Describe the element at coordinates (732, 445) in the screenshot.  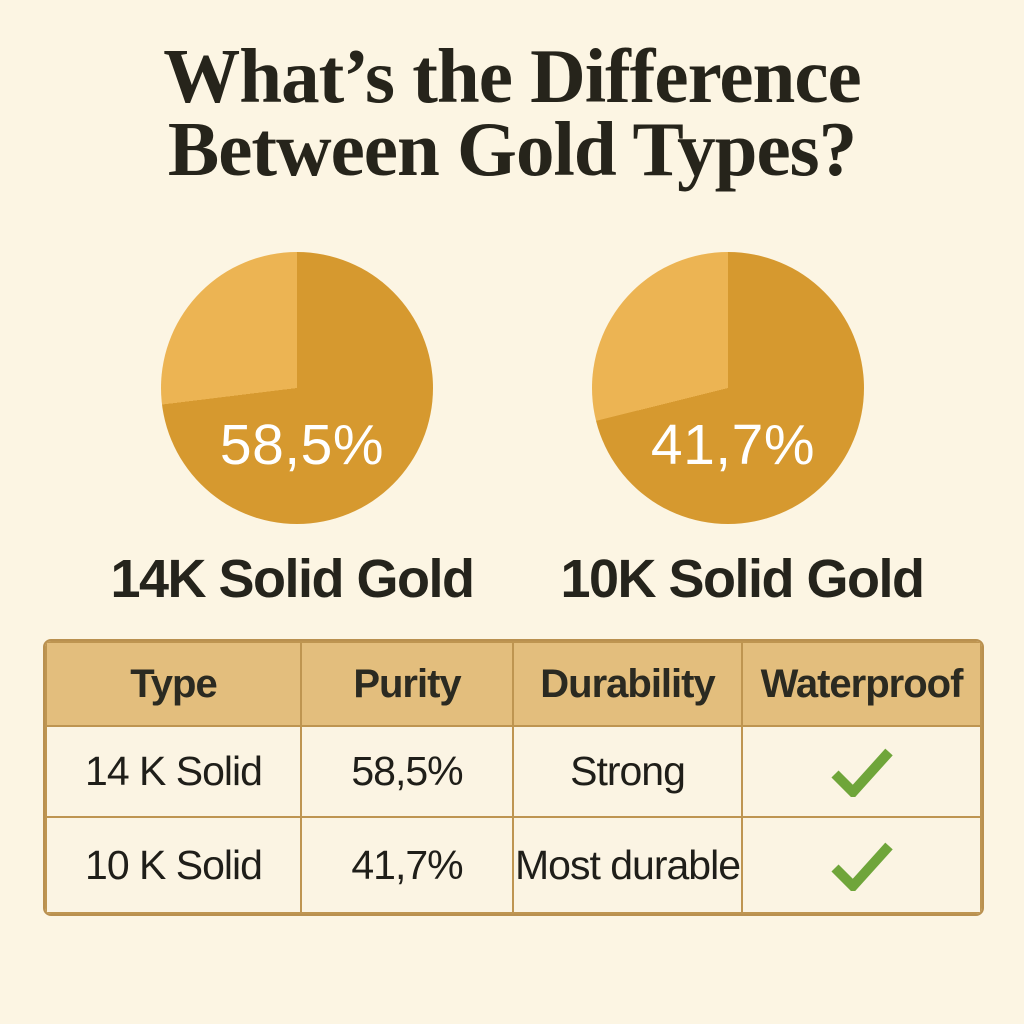
I see `pie-value-label-10k: 41,7%` at that location.